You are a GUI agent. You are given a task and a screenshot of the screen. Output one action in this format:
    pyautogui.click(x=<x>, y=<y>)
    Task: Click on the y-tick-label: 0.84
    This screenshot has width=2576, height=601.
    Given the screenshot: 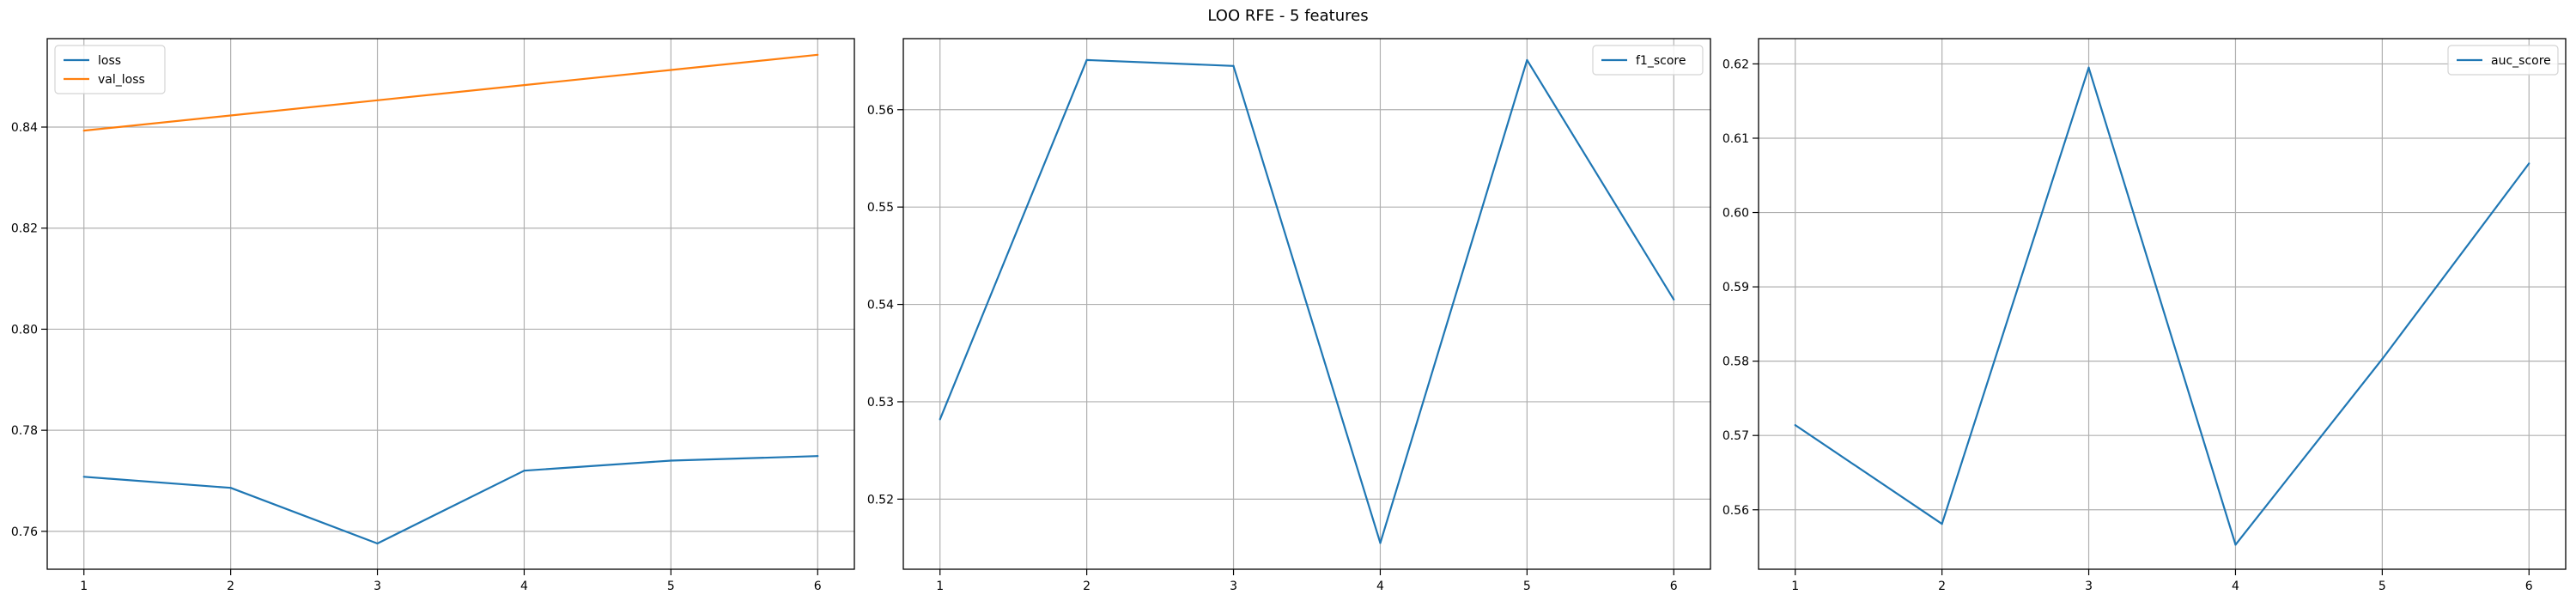 What is the action you would take?
    pyautogui.click(x=25, y=128)
    